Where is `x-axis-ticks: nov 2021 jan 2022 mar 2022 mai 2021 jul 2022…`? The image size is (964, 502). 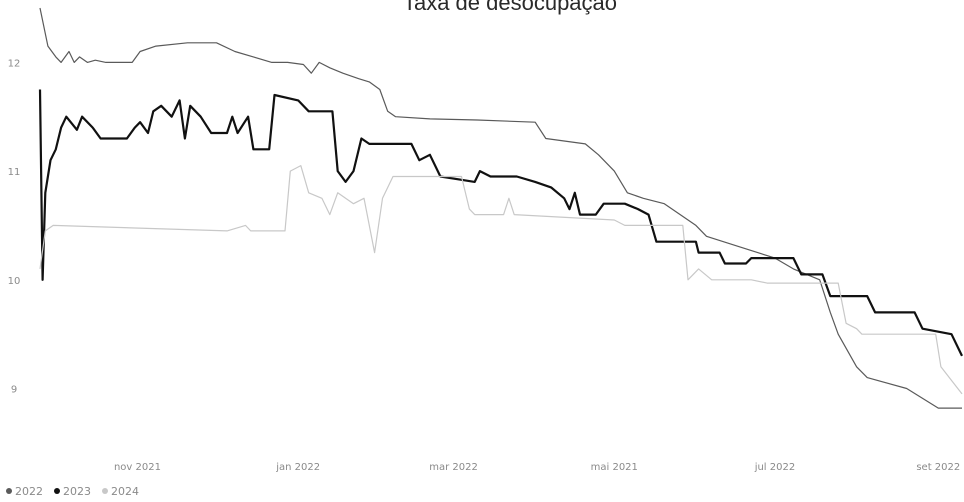 x-axis-ticks: nov 2021 jan 2022 mar 2022 mai 2021 jul 2022… is located at coordinates (537, 467).